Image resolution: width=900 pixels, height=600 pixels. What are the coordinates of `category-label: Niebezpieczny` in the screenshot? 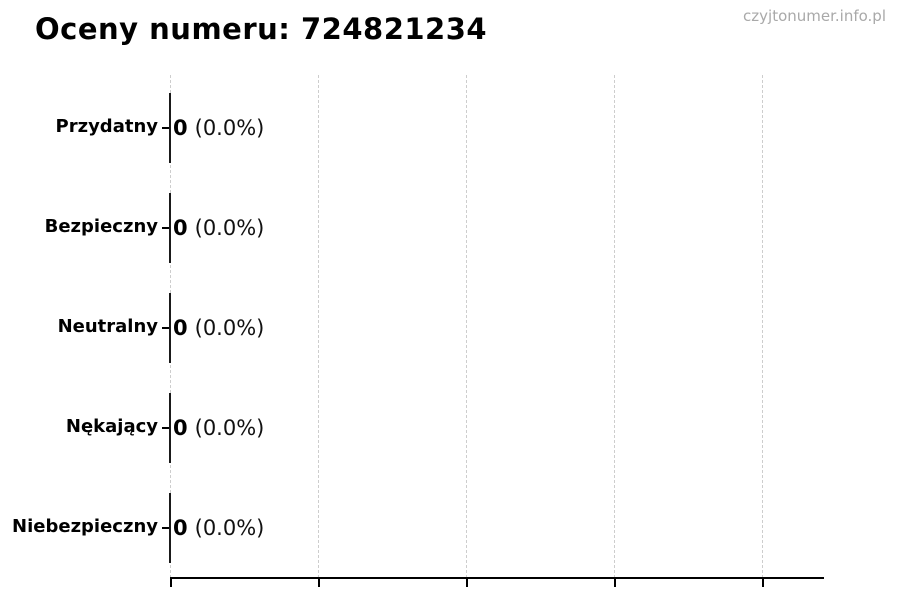 It's located at (85, 526).